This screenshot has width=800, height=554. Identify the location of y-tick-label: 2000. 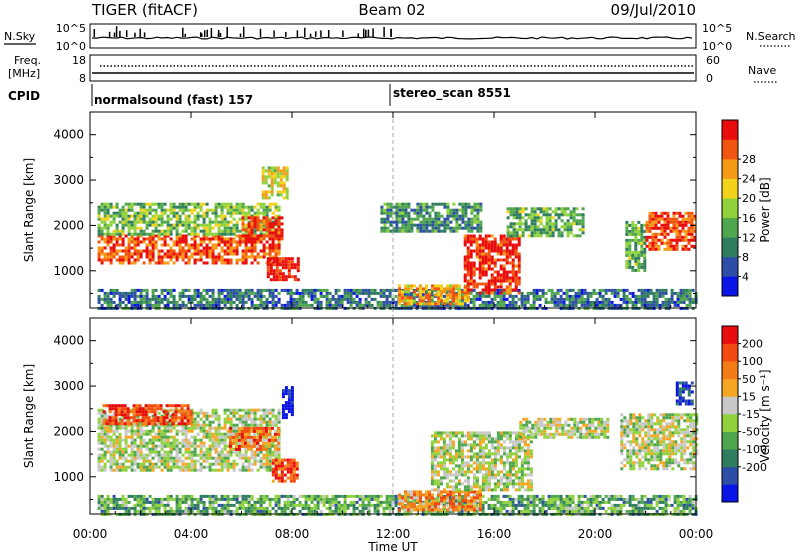
(68, 225).